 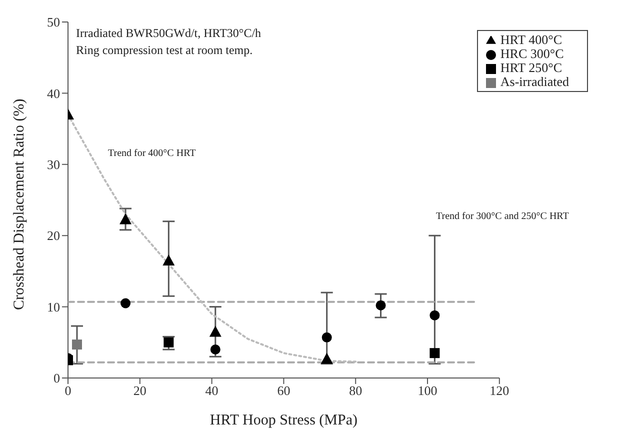 I want to click on x-tick-label: 100, so click(x=428, y=390).